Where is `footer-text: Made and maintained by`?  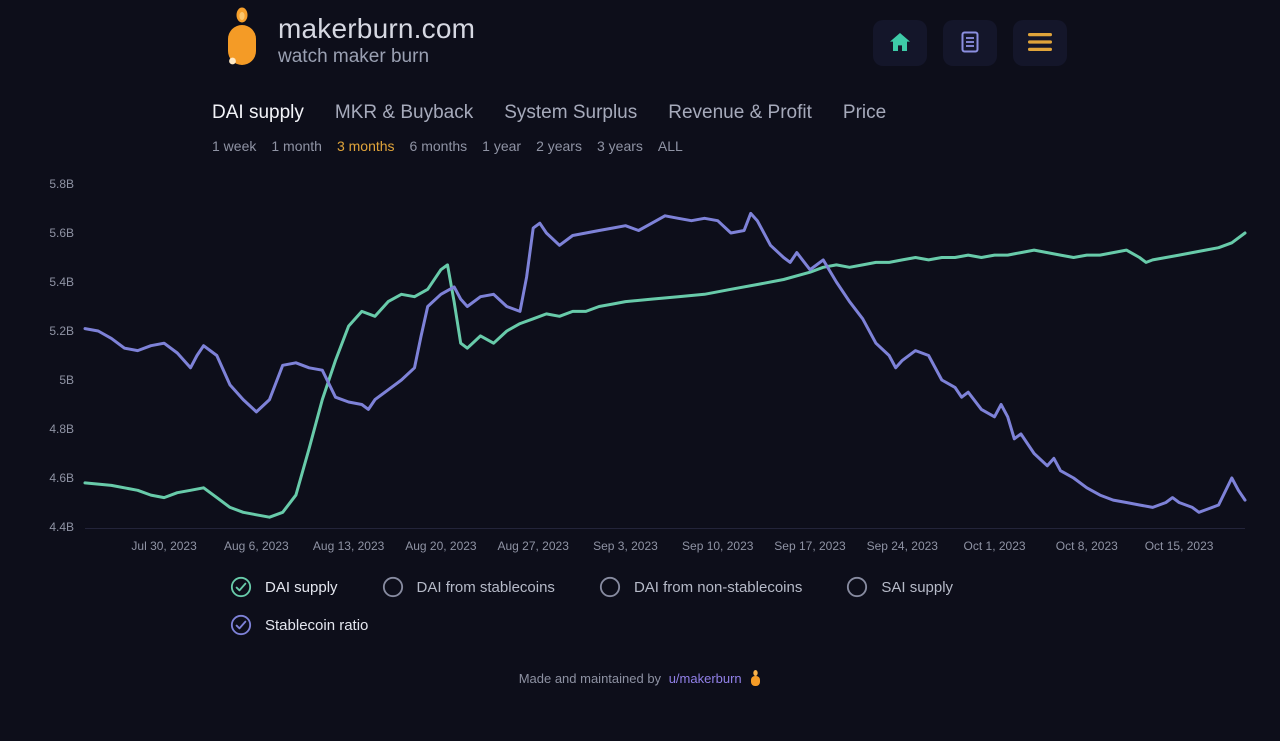
footer-text: Made and maintained by is located at coordinates (590, 678).